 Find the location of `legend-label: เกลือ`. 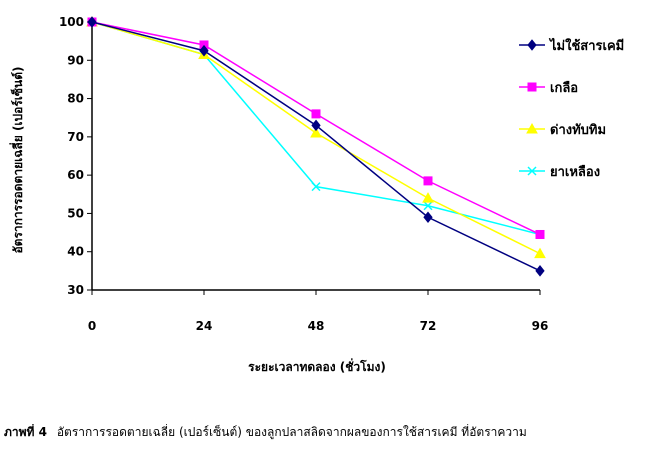

legend-label: เกลือ is located at coordinates (564, 88).